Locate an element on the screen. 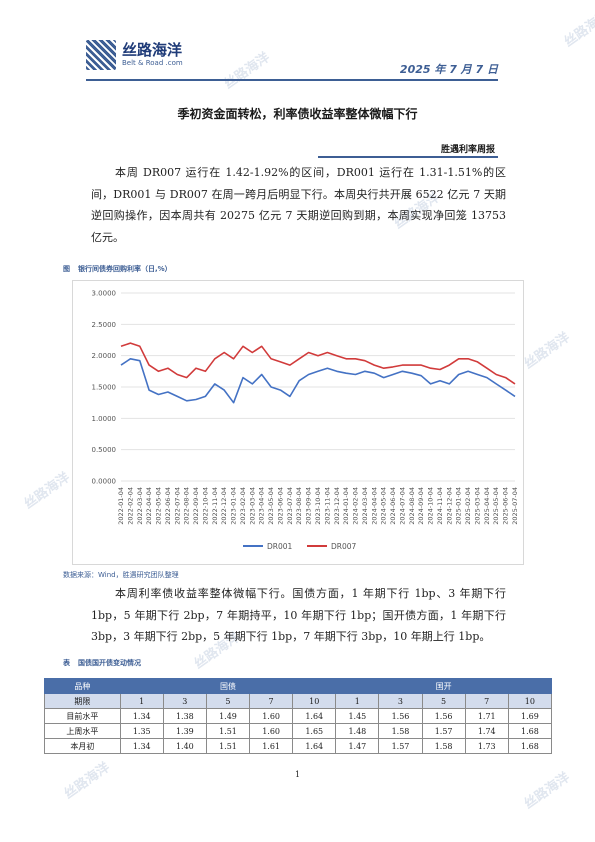 The height and width of the screenshot is (842, 595). figure-caption: 图银行间债券回购利率（日,%） is located at coordinates (117, 269).